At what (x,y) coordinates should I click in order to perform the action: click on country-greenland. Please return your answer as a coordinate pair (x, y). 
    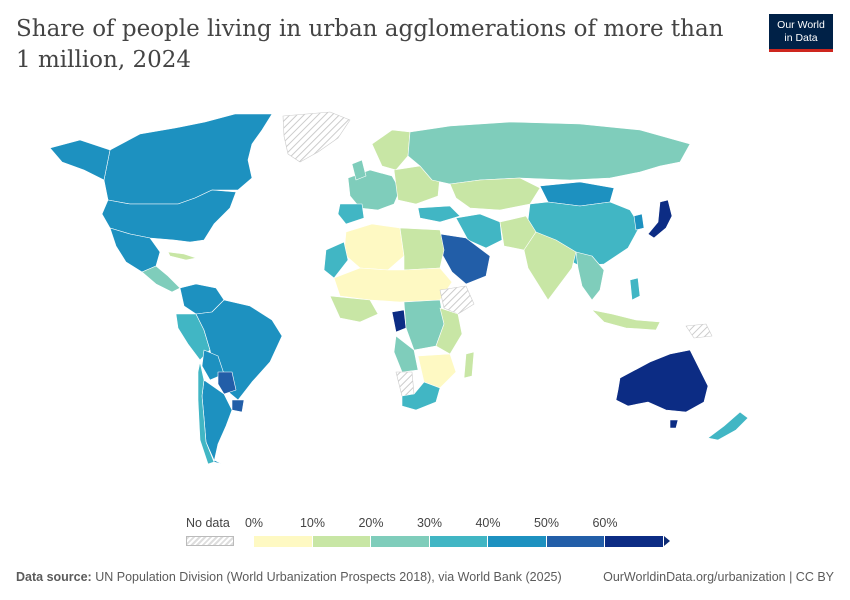
    Looking at the image, I should click on (316, 137).